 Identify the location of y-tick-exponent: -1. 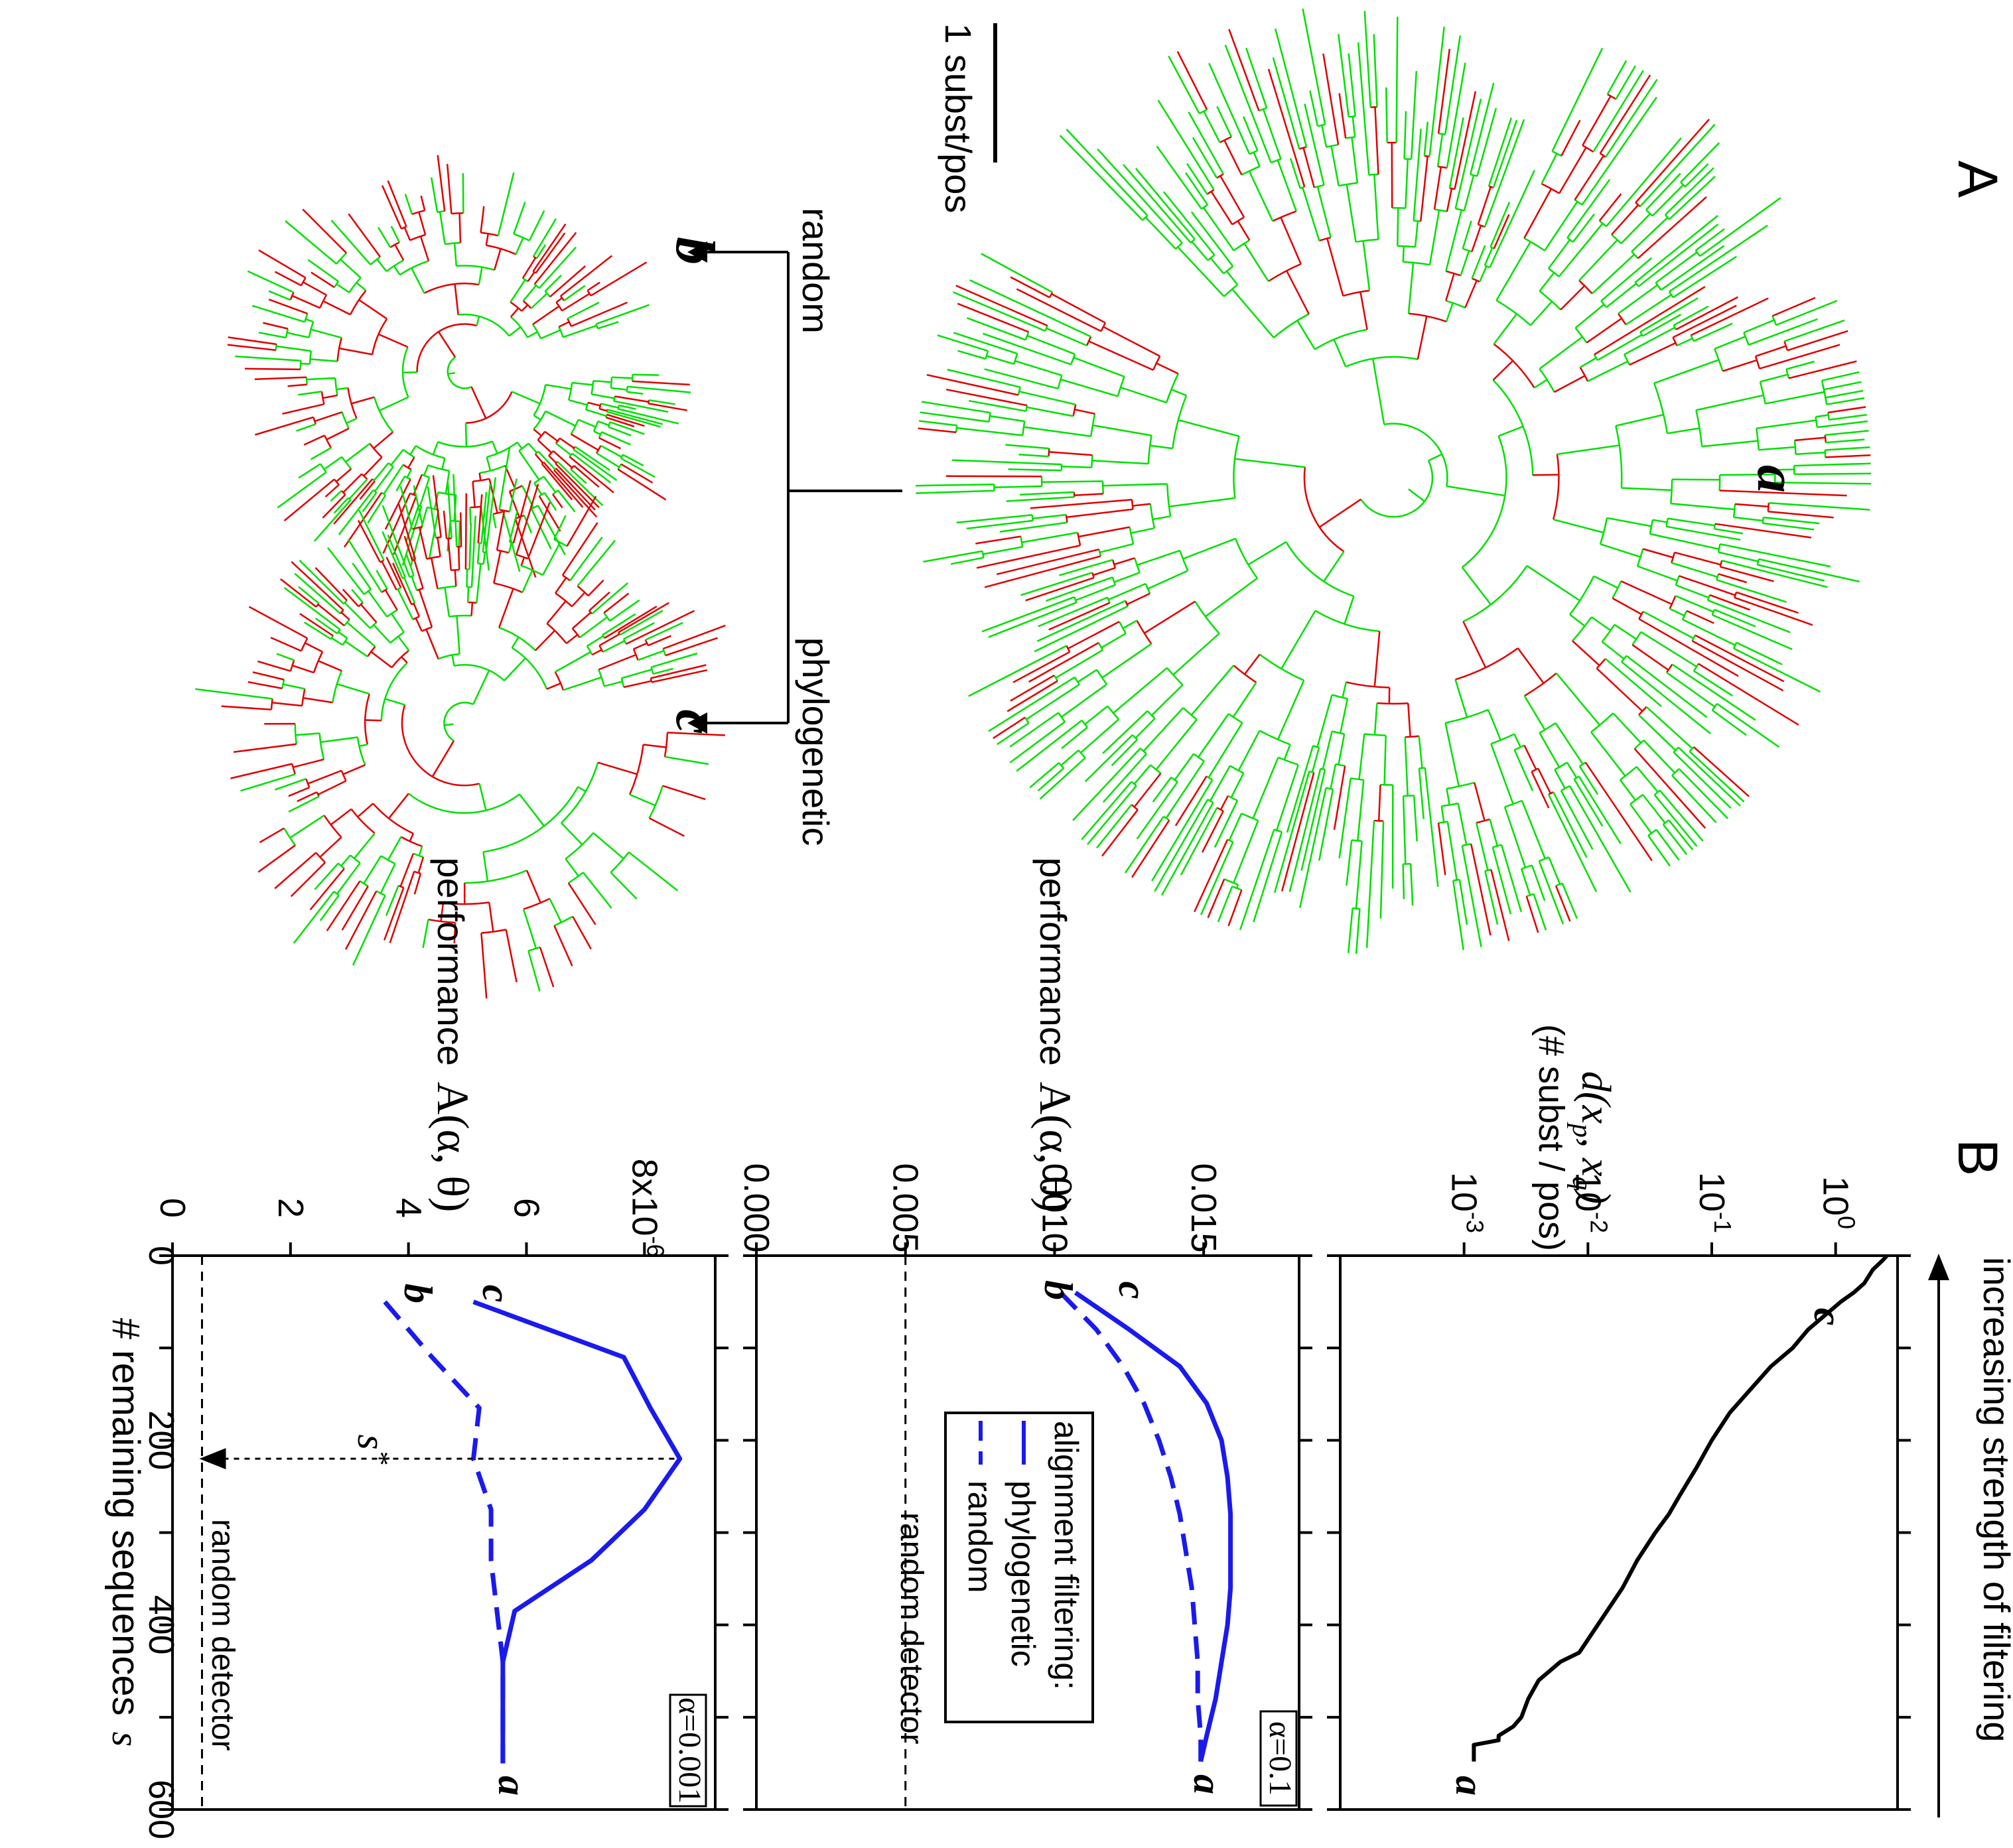
(1722, 1222).